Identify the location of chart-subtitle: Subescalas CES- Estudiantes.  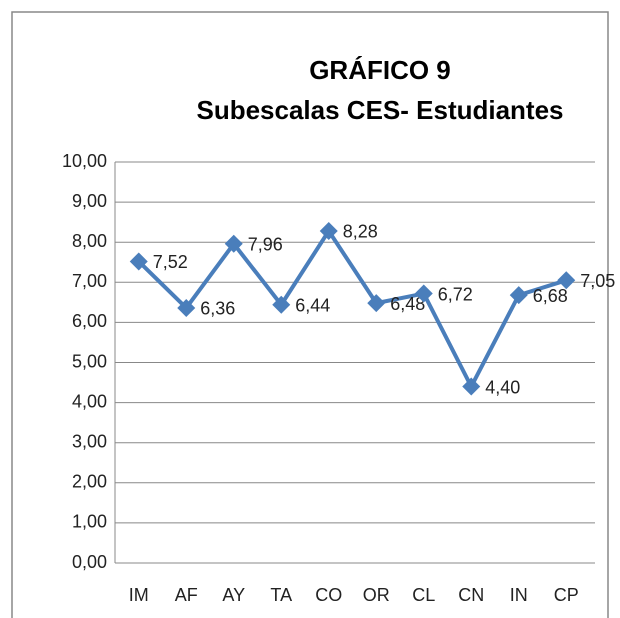
(379, 110).